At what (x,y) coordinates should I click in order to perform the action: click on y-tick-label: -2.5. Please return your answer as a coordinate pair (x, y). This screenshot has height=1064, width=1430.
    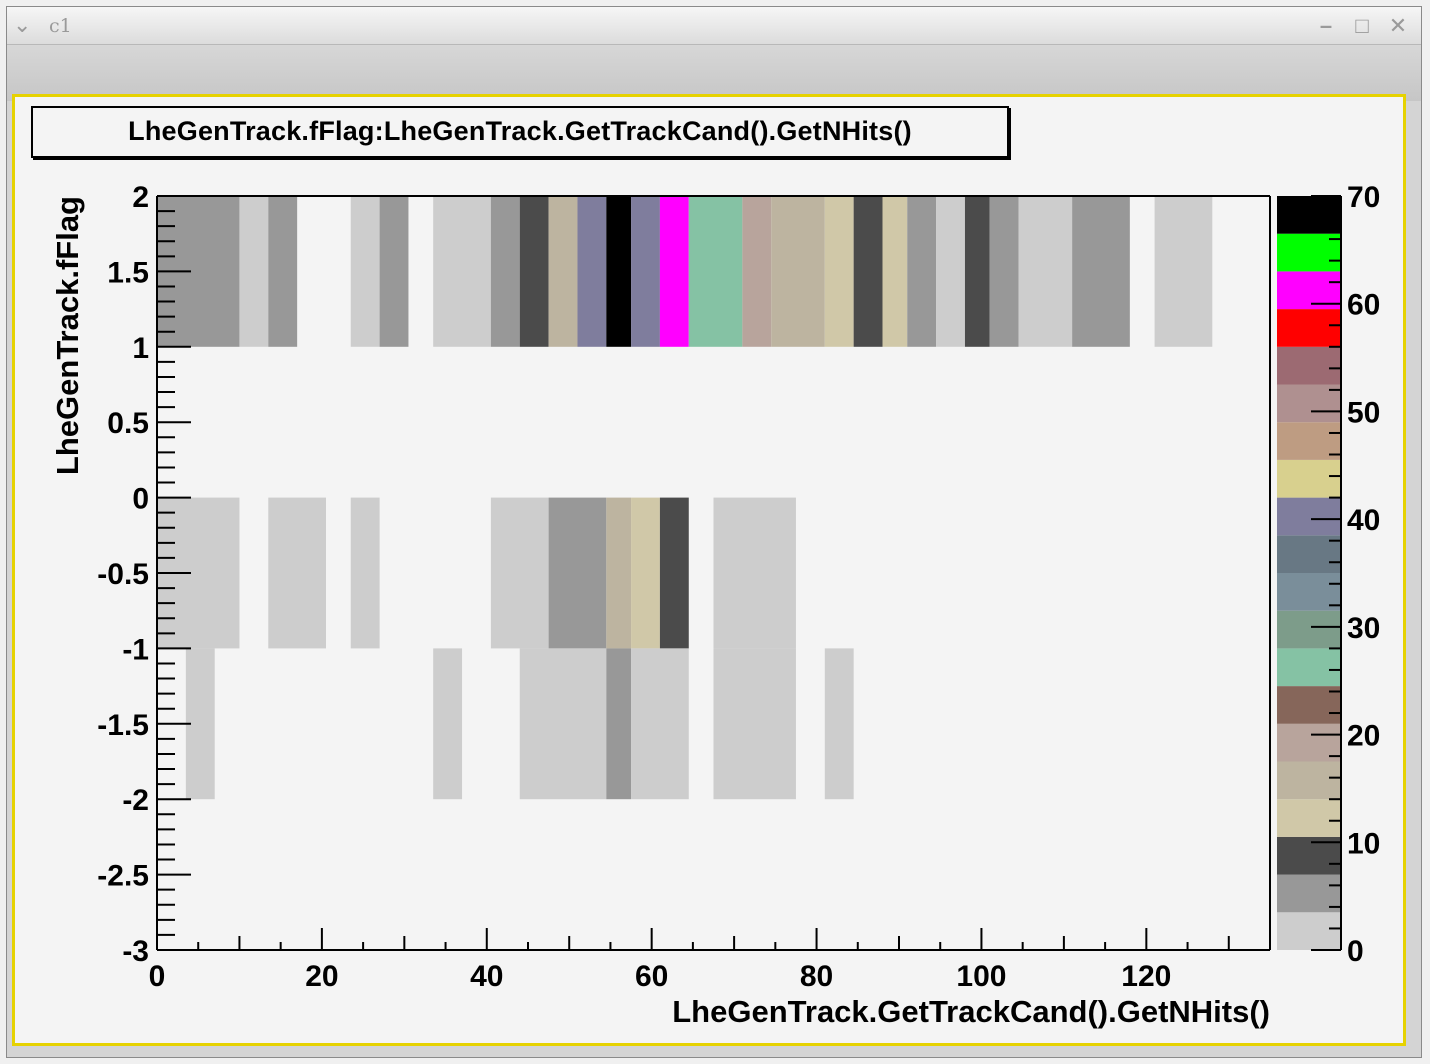
    Looking at the image, I should click on (123, 876).